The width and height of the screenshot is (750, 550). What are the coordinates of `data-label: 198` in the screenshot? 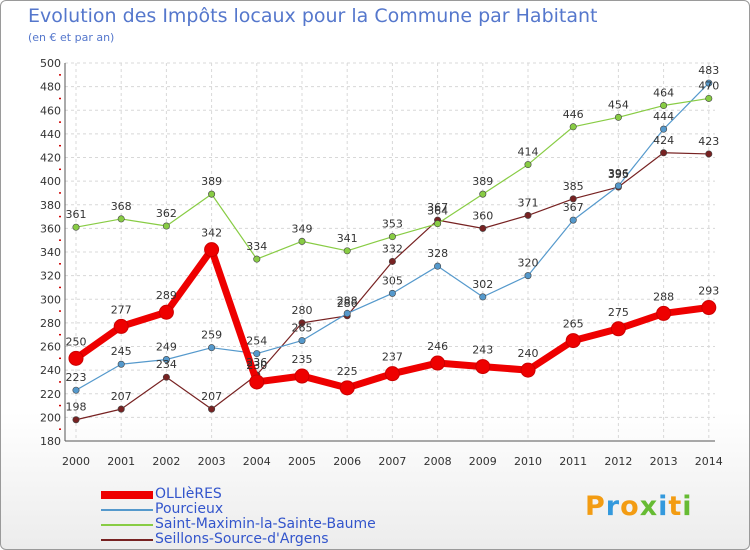 It's located at (76, 407).